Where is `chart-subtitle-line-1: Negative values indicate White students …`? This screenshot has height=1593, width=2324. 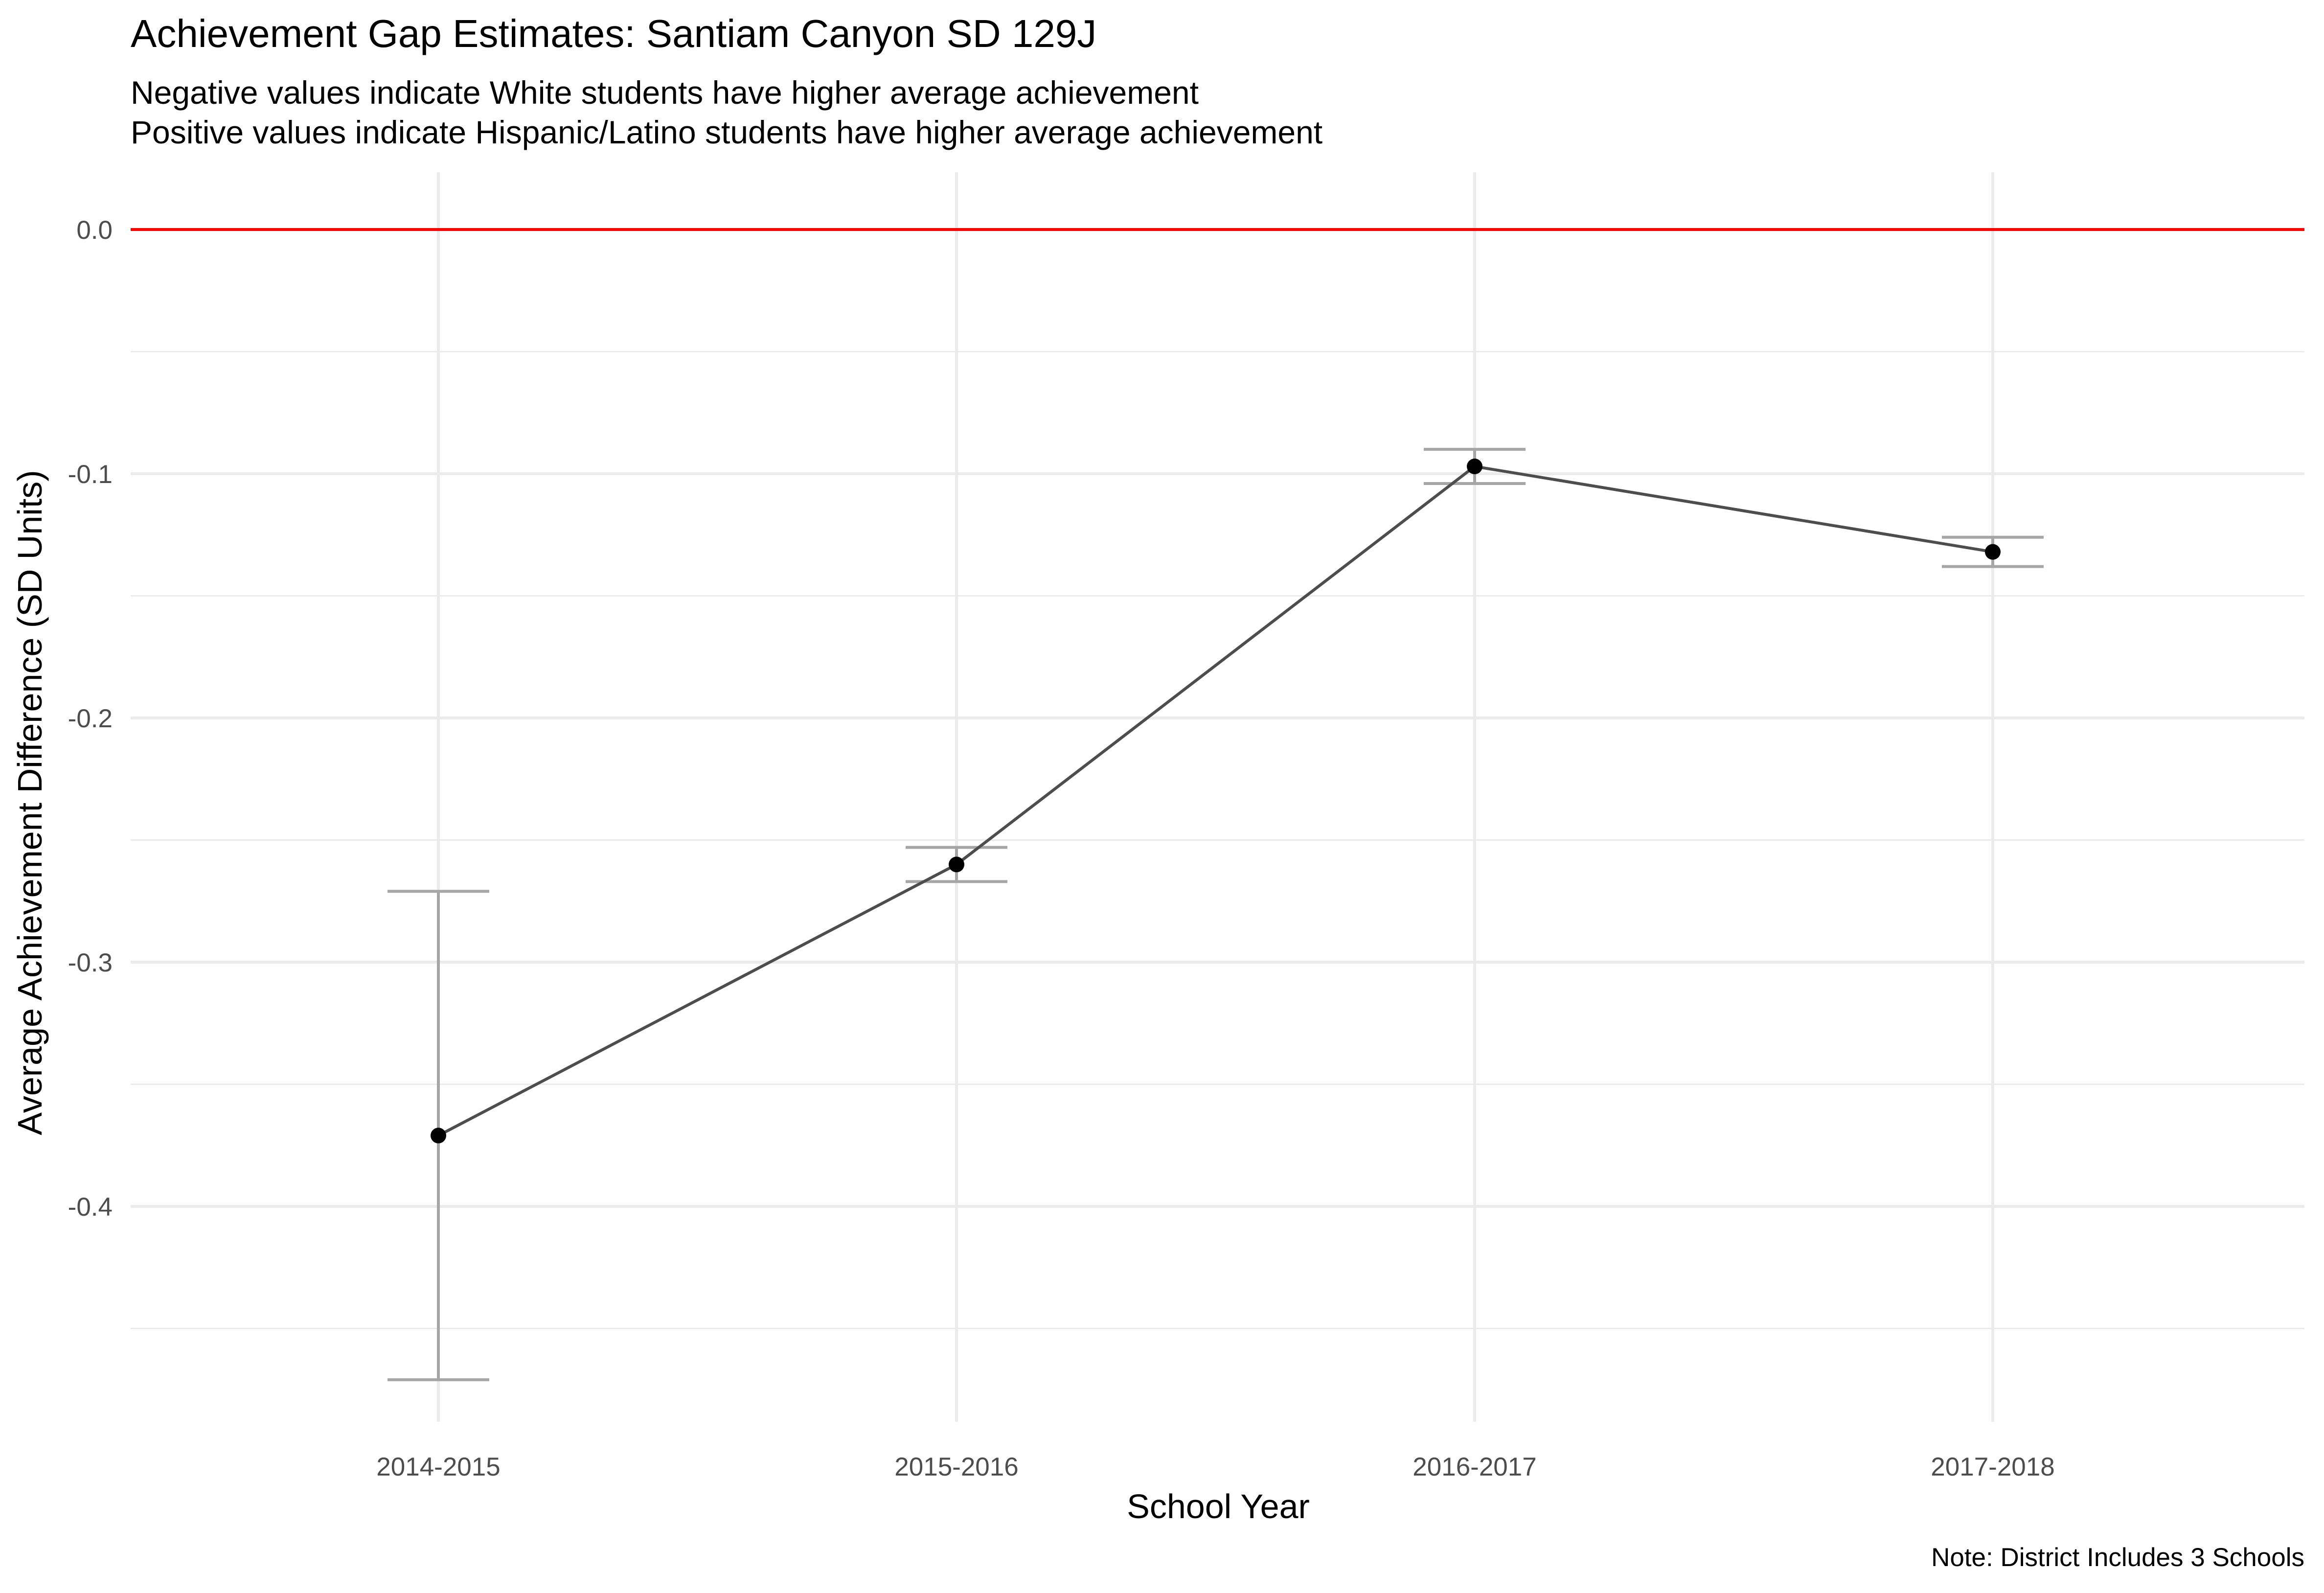 chart-subtitle-line-1: Negative values indicate White students … is located at coordinates (665, 92).